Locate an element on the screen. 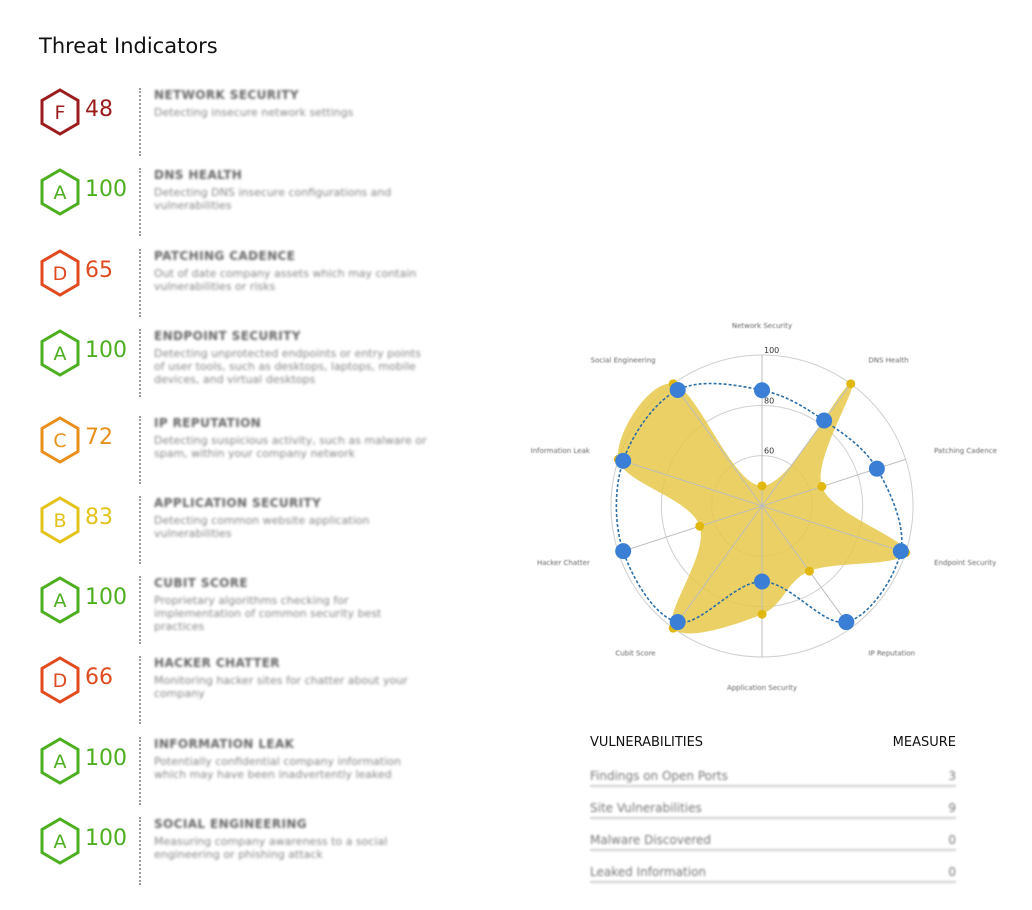 This screenshot has width=1032, height=910. indicator-score: 83 is located at coordinates (99, 517).